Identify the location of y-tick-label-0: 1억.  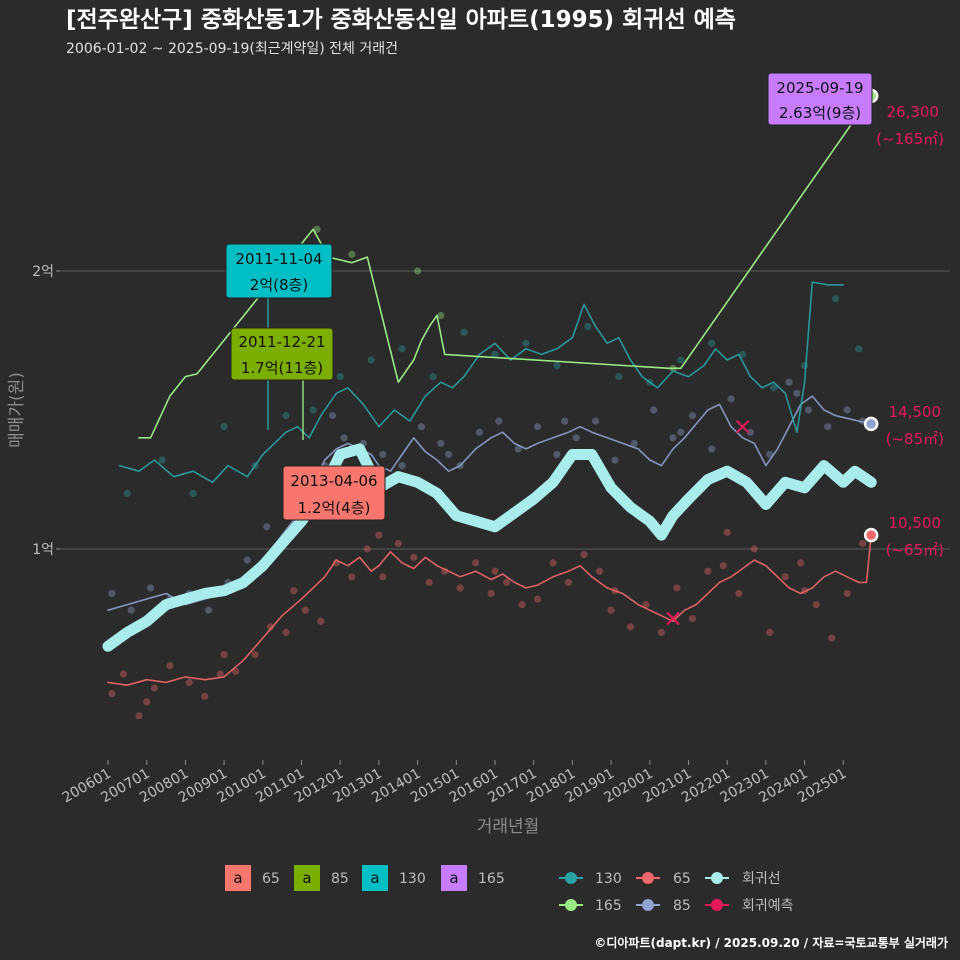
(43, 550).